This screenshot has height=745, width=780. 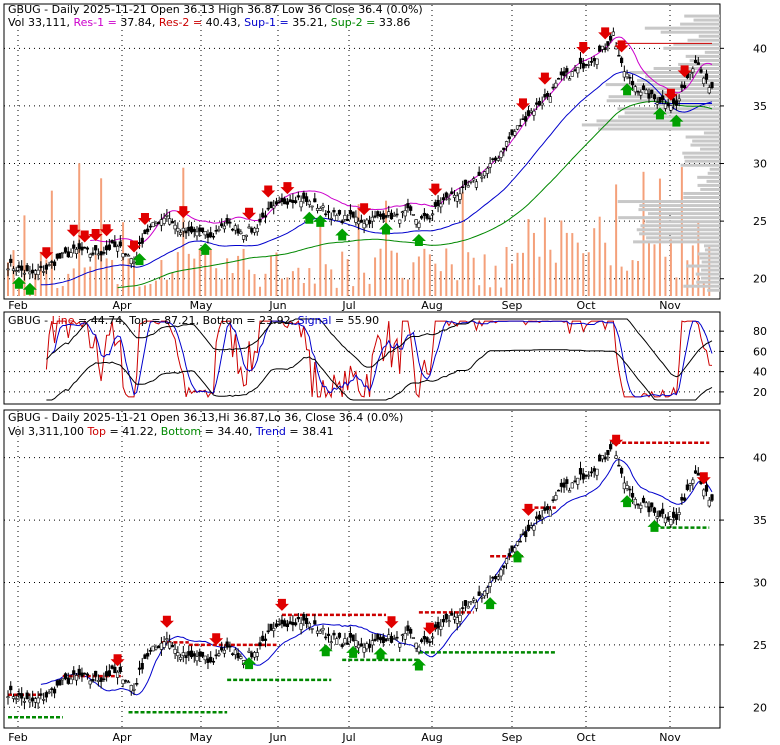 What do you see at coordinates (670, 737) in the screenshot?
I see `x-tick-label: Nov` at bounding box center [670, 737].